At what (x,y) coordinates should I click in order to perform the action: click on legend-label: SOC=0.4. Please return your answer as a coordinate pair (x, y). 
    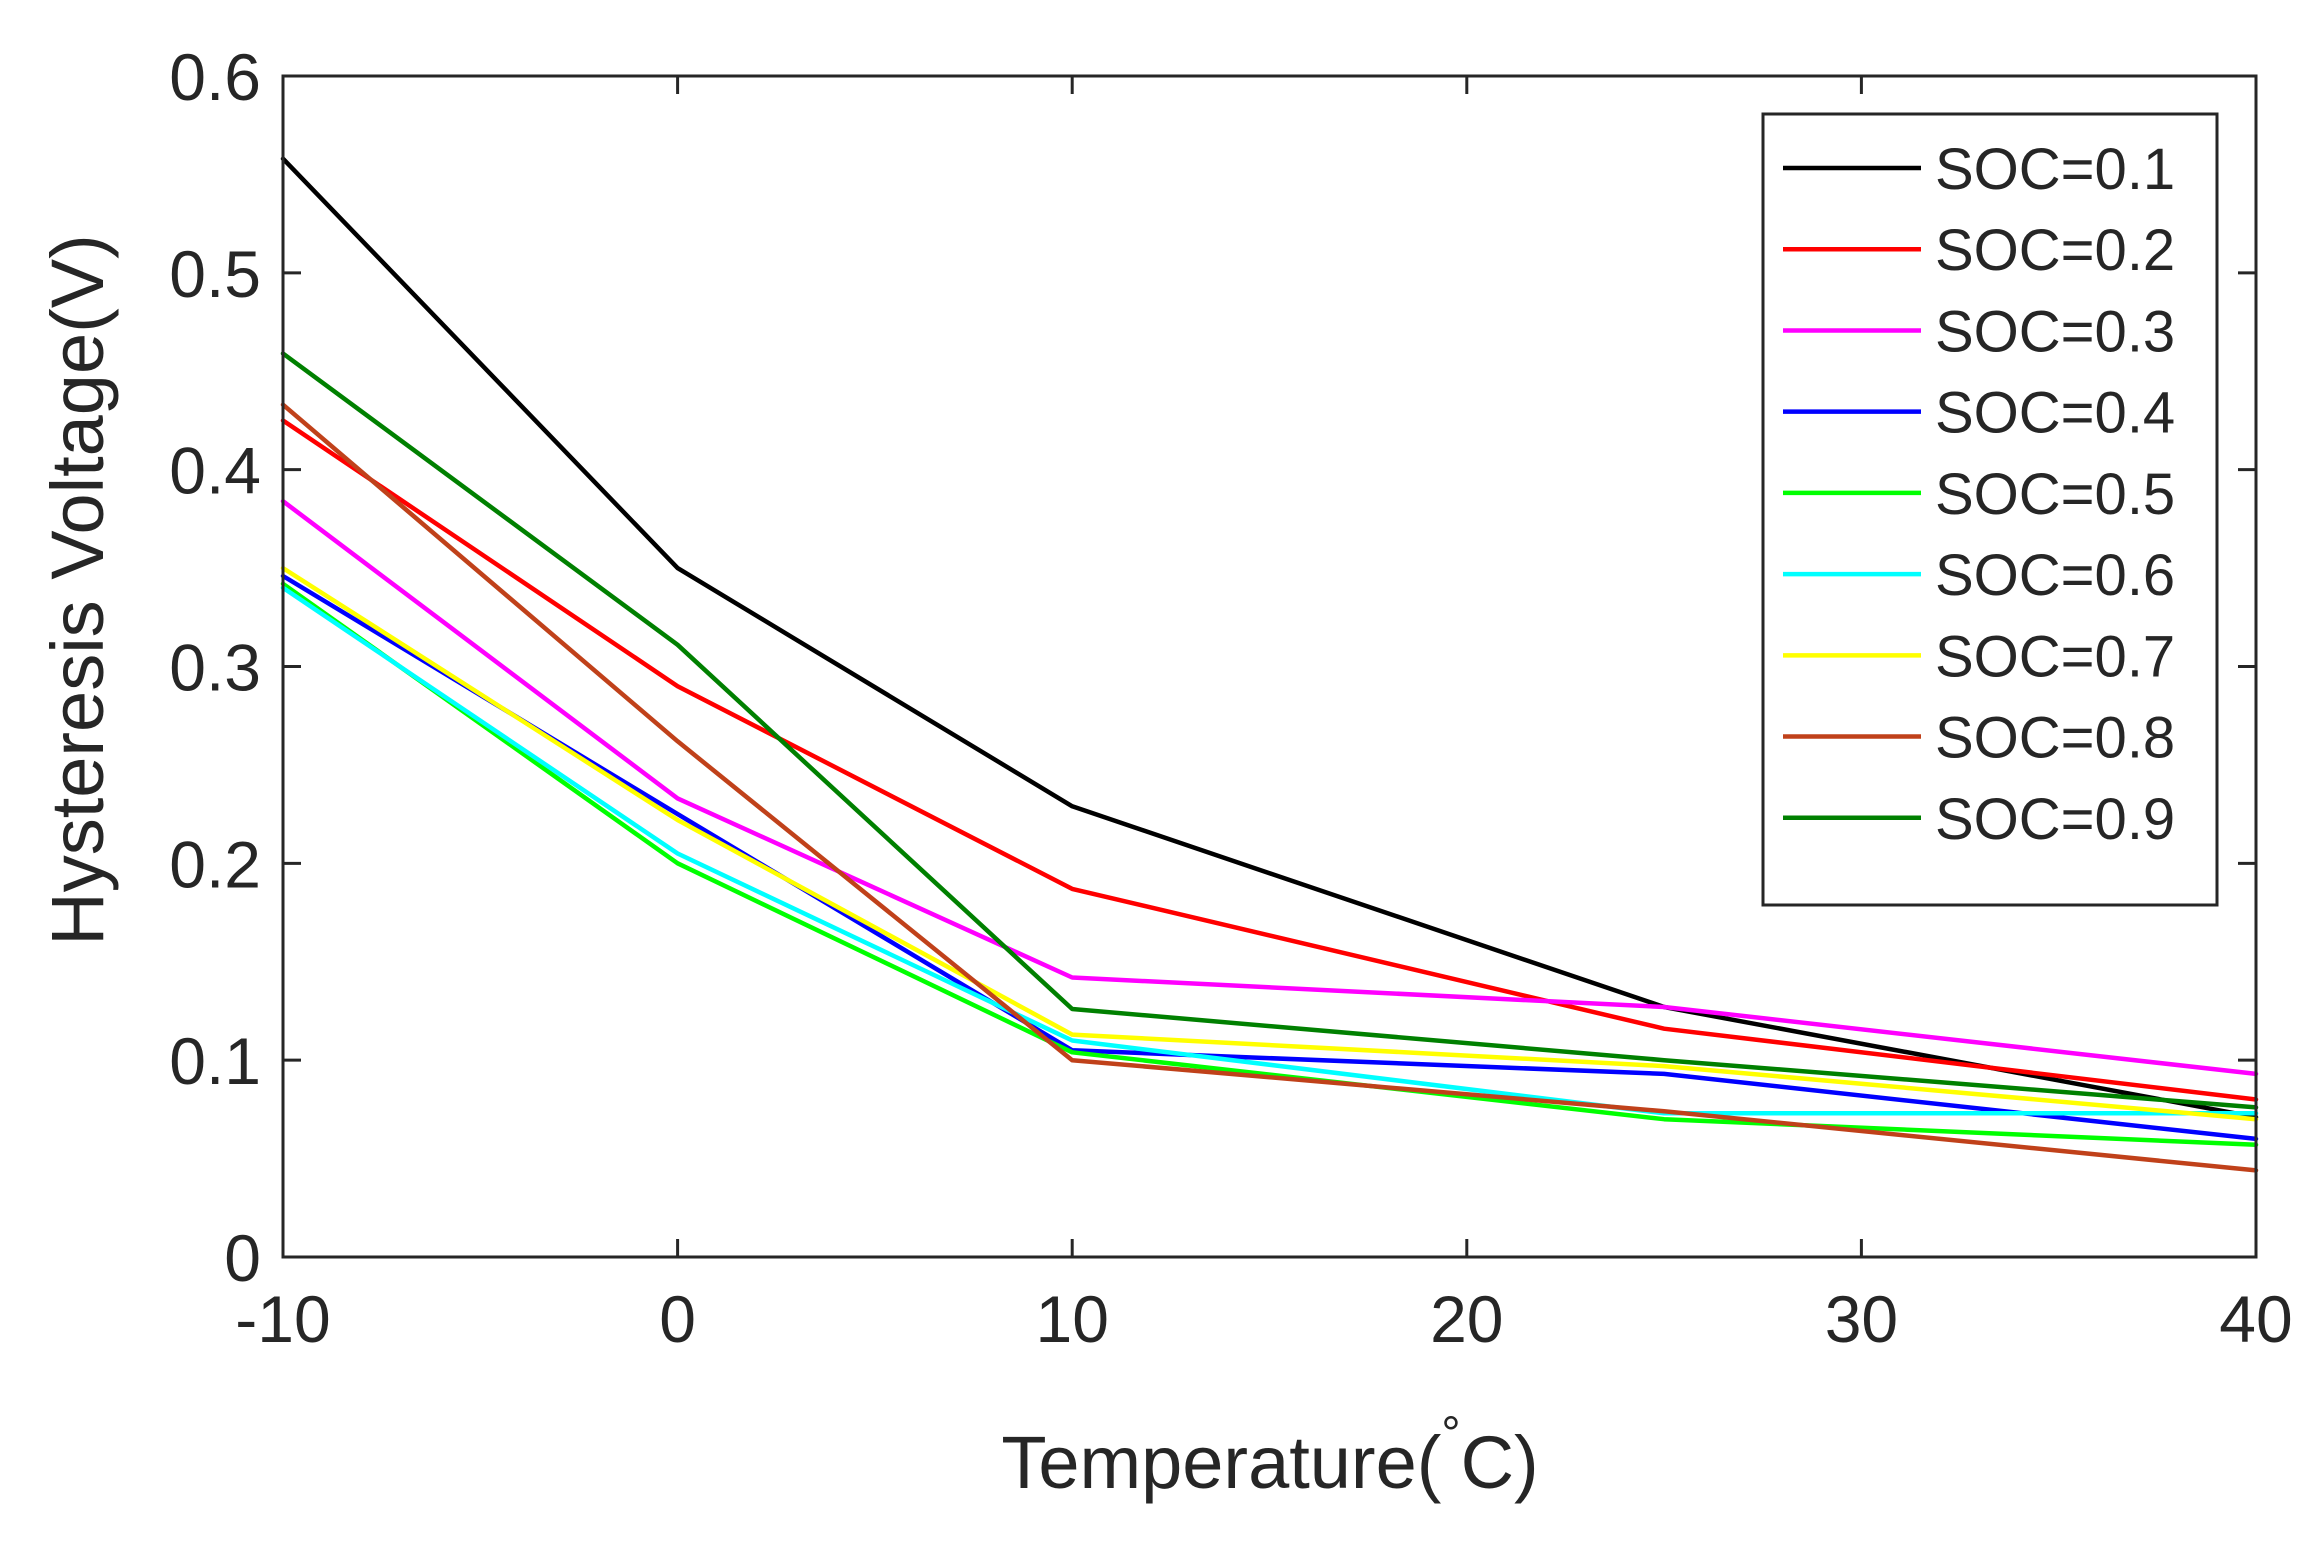
    Looking at the image, I should click on (2055, 413).